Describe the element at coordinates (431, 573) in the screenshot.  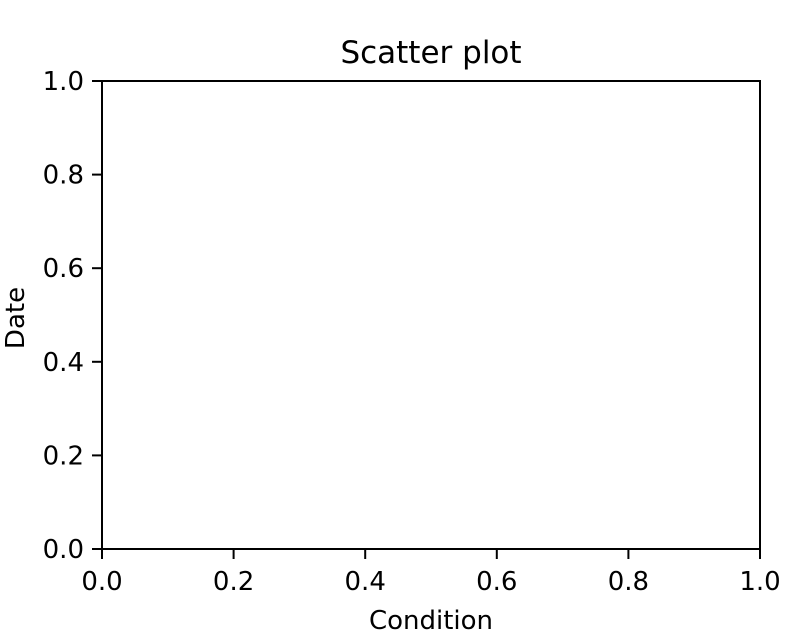
I see `x-axis-ticks: 0.0 0.2 0.4 0.6 0.8 1.0` at that location.